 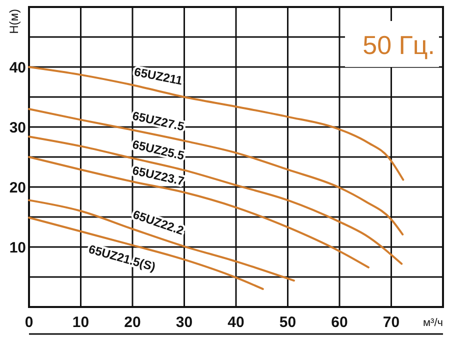 What do you see at coordinates (17, 67) in the screenshot?
I see `y-tick-label: 40` at bounding box center [17, 67].